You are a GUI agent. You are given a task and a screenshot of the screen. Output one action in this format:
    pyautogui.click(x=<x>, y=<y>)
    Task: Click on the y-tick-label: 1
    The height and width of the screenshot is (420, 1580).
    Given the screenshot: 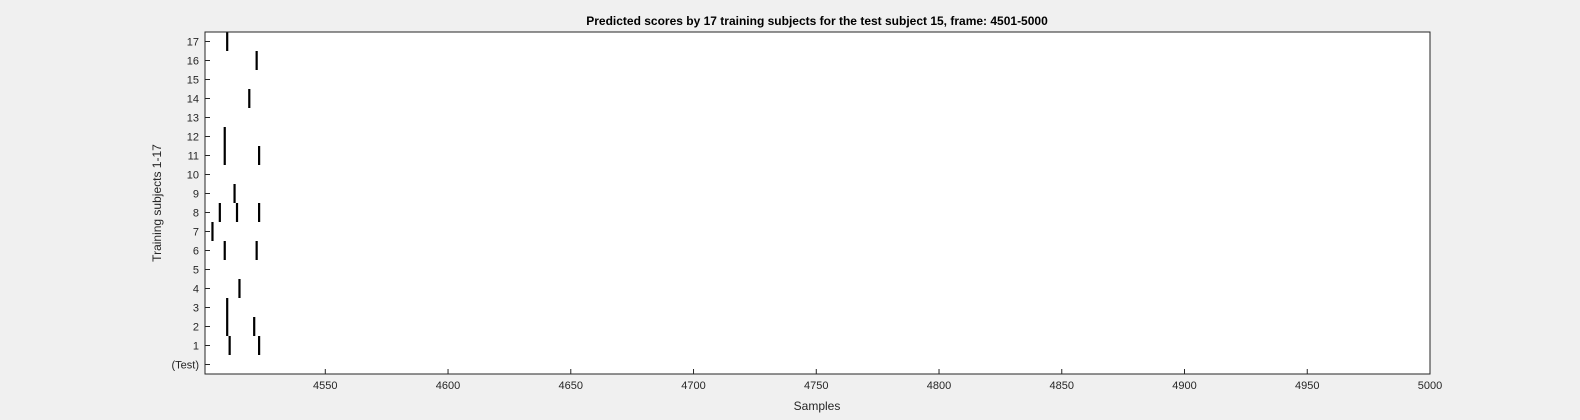 What is the action you would take?
    pyautogui.click(x=196, y=347)
    